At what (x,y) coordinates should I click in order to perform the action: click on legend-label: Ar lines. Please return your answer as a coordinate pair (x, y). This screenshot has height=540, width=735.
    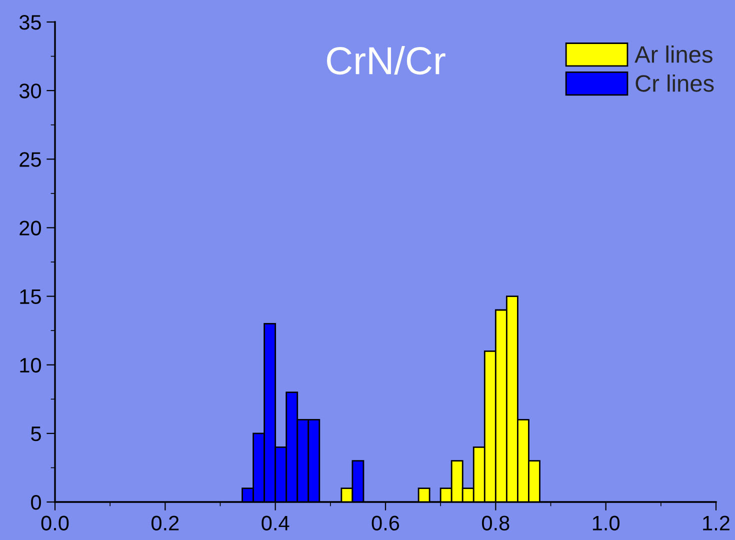
    Looking at the image, I should click on (673, 54).